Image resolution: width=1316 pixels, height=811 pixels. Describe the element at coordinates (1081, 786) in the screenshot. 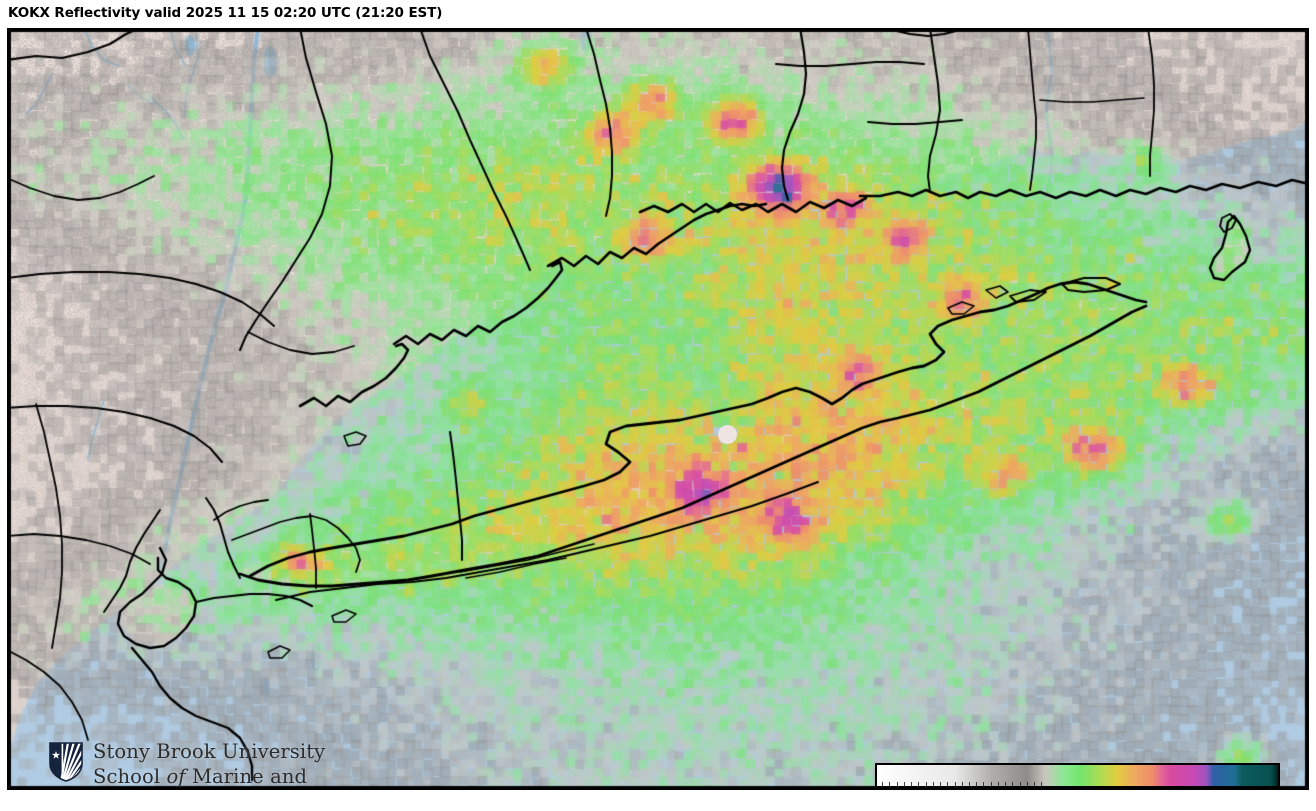

I see `colorbar-ticks: 0204050607080` at that location.